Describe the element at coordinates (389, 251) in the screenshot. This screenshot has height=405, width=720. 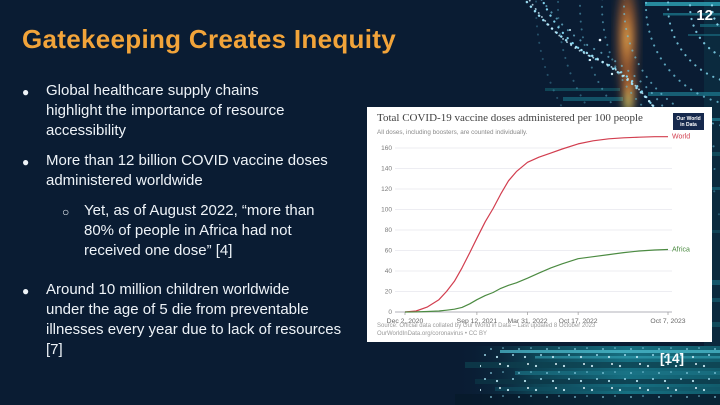
I see `y-tick-label: 60` at that location.